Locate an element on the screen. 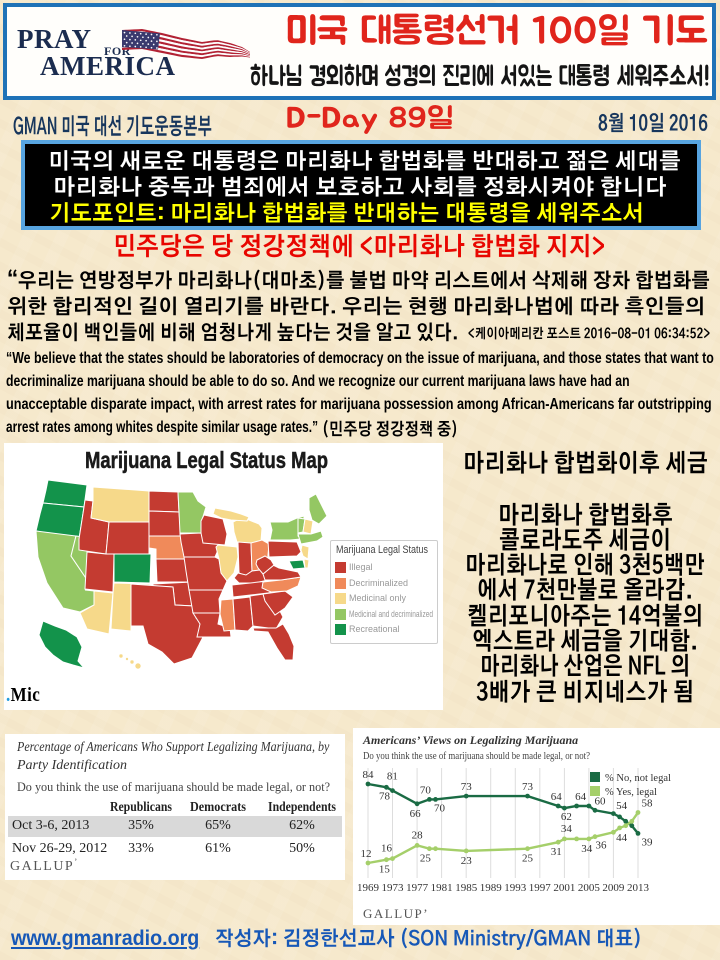  svg-text: 39 is located at coordinates (648, 842).